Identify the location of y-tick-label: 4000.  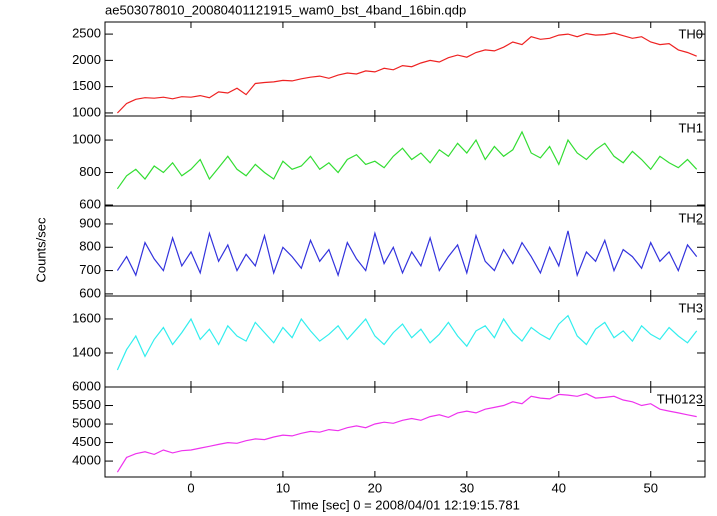
(86, 460).